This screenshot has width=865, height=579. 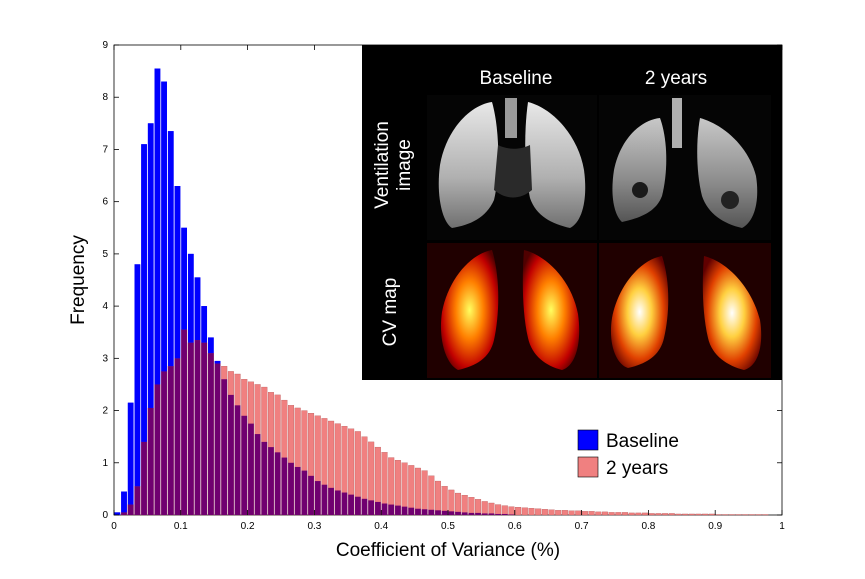 What do you see at coordinates (685, 167) in the screenshot?
I see `two-years-ventilation-image` at bounding box center [685, 167].